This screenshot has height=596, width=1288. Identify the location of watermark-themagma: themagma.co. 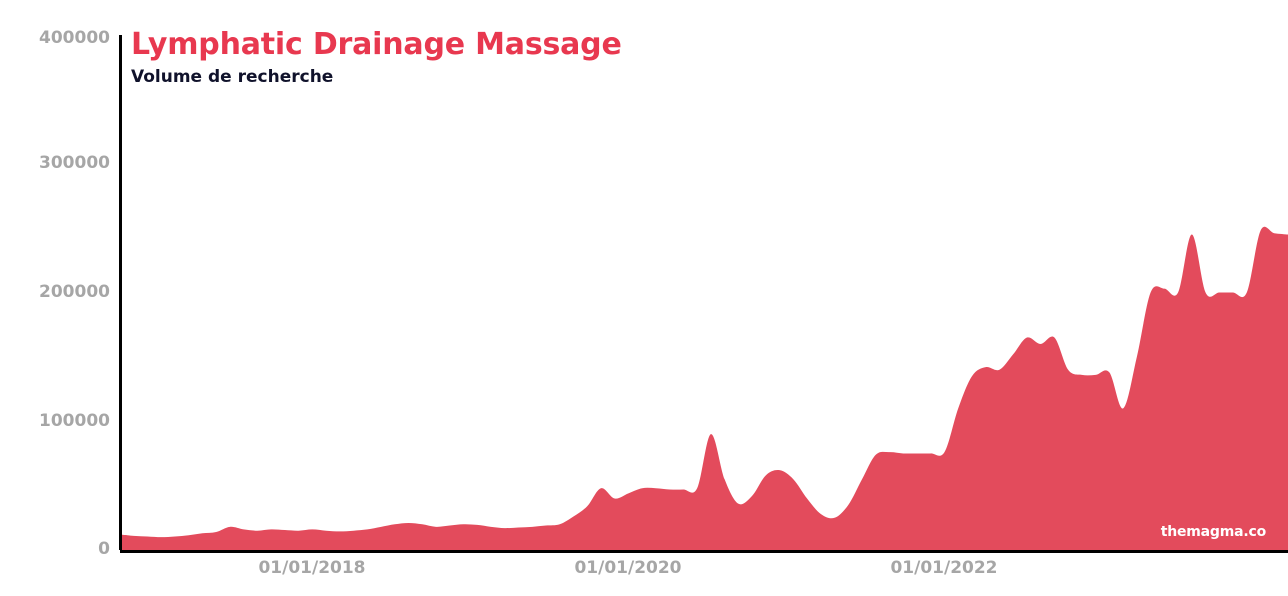
(1213, 532).